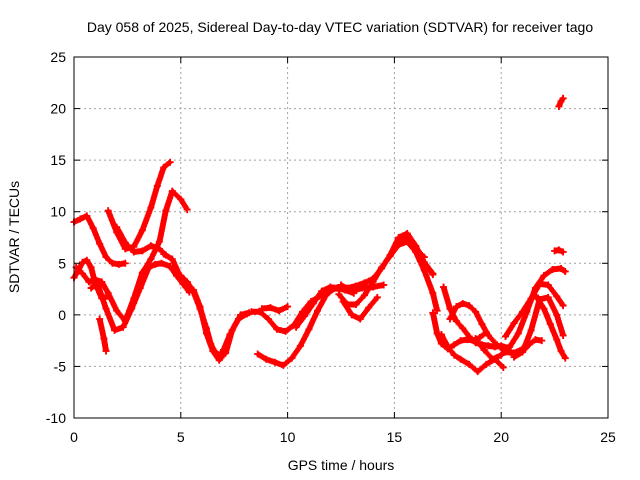  Describe the element at coordinates (501, 437) in the screenshot. I see `x-tick-label: 20` at that location.